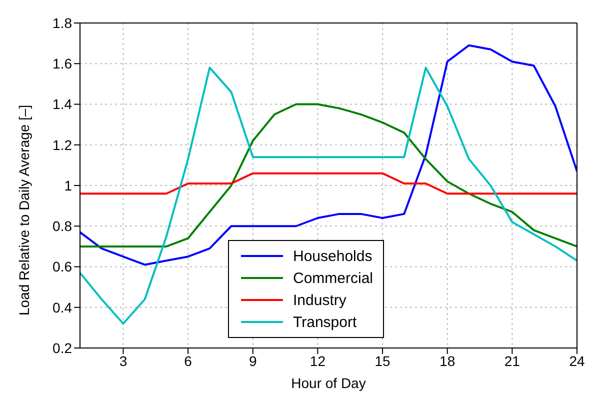 This screenshot has height=402, width=600. I want to click on legend-label: Commercial, so click(333, 278).